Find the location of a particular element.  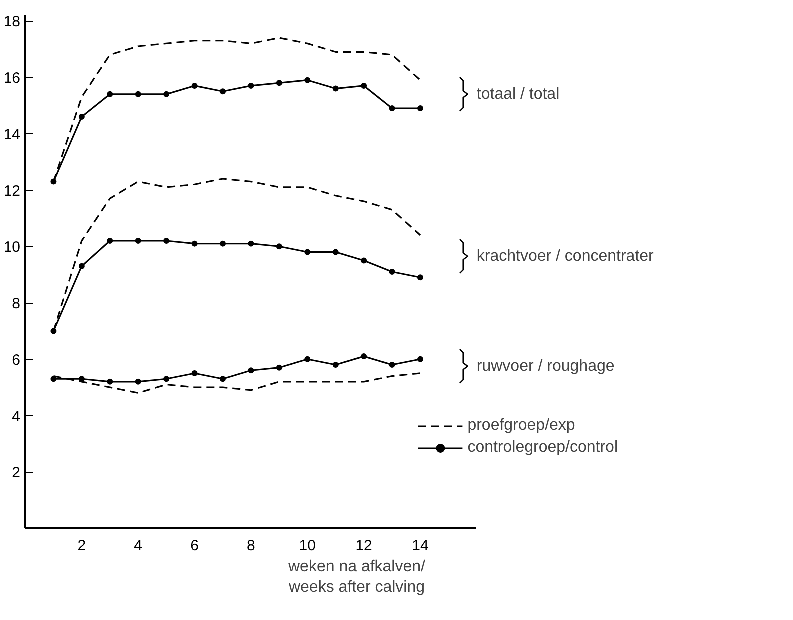

legend-label: proefgroep/exp is located at coordinates (522, 426).